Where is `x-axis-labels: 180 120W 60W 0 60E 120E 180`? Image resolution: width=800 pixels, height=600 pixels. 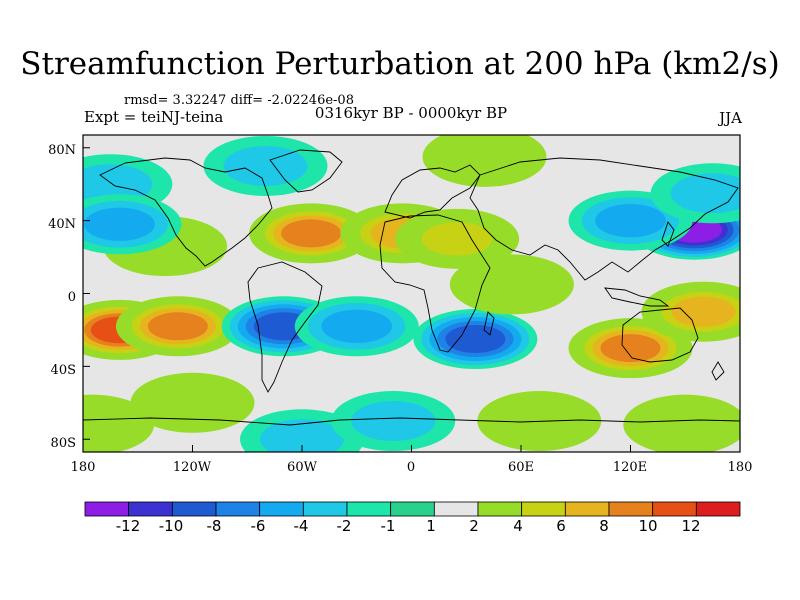 x-axis-labels: 180 120W 60W 0 60E 120E 180 is located at coordinates (412, 467).